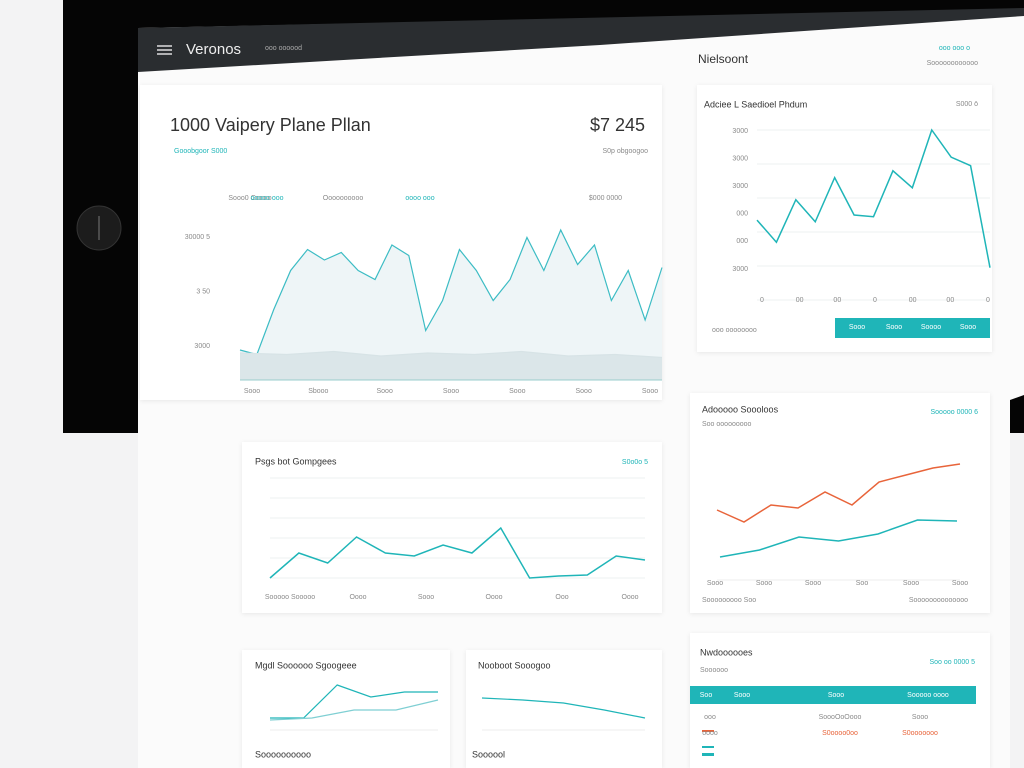  Describe the element at coordinates (488, 754) in the screenshot. I see `small-footer: Soooool` at that location.